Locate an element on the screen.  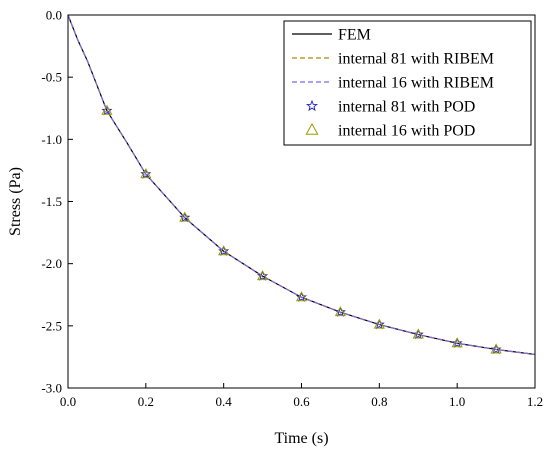
legend-label: internal 81 with POD is located at coordinates (406, 107).